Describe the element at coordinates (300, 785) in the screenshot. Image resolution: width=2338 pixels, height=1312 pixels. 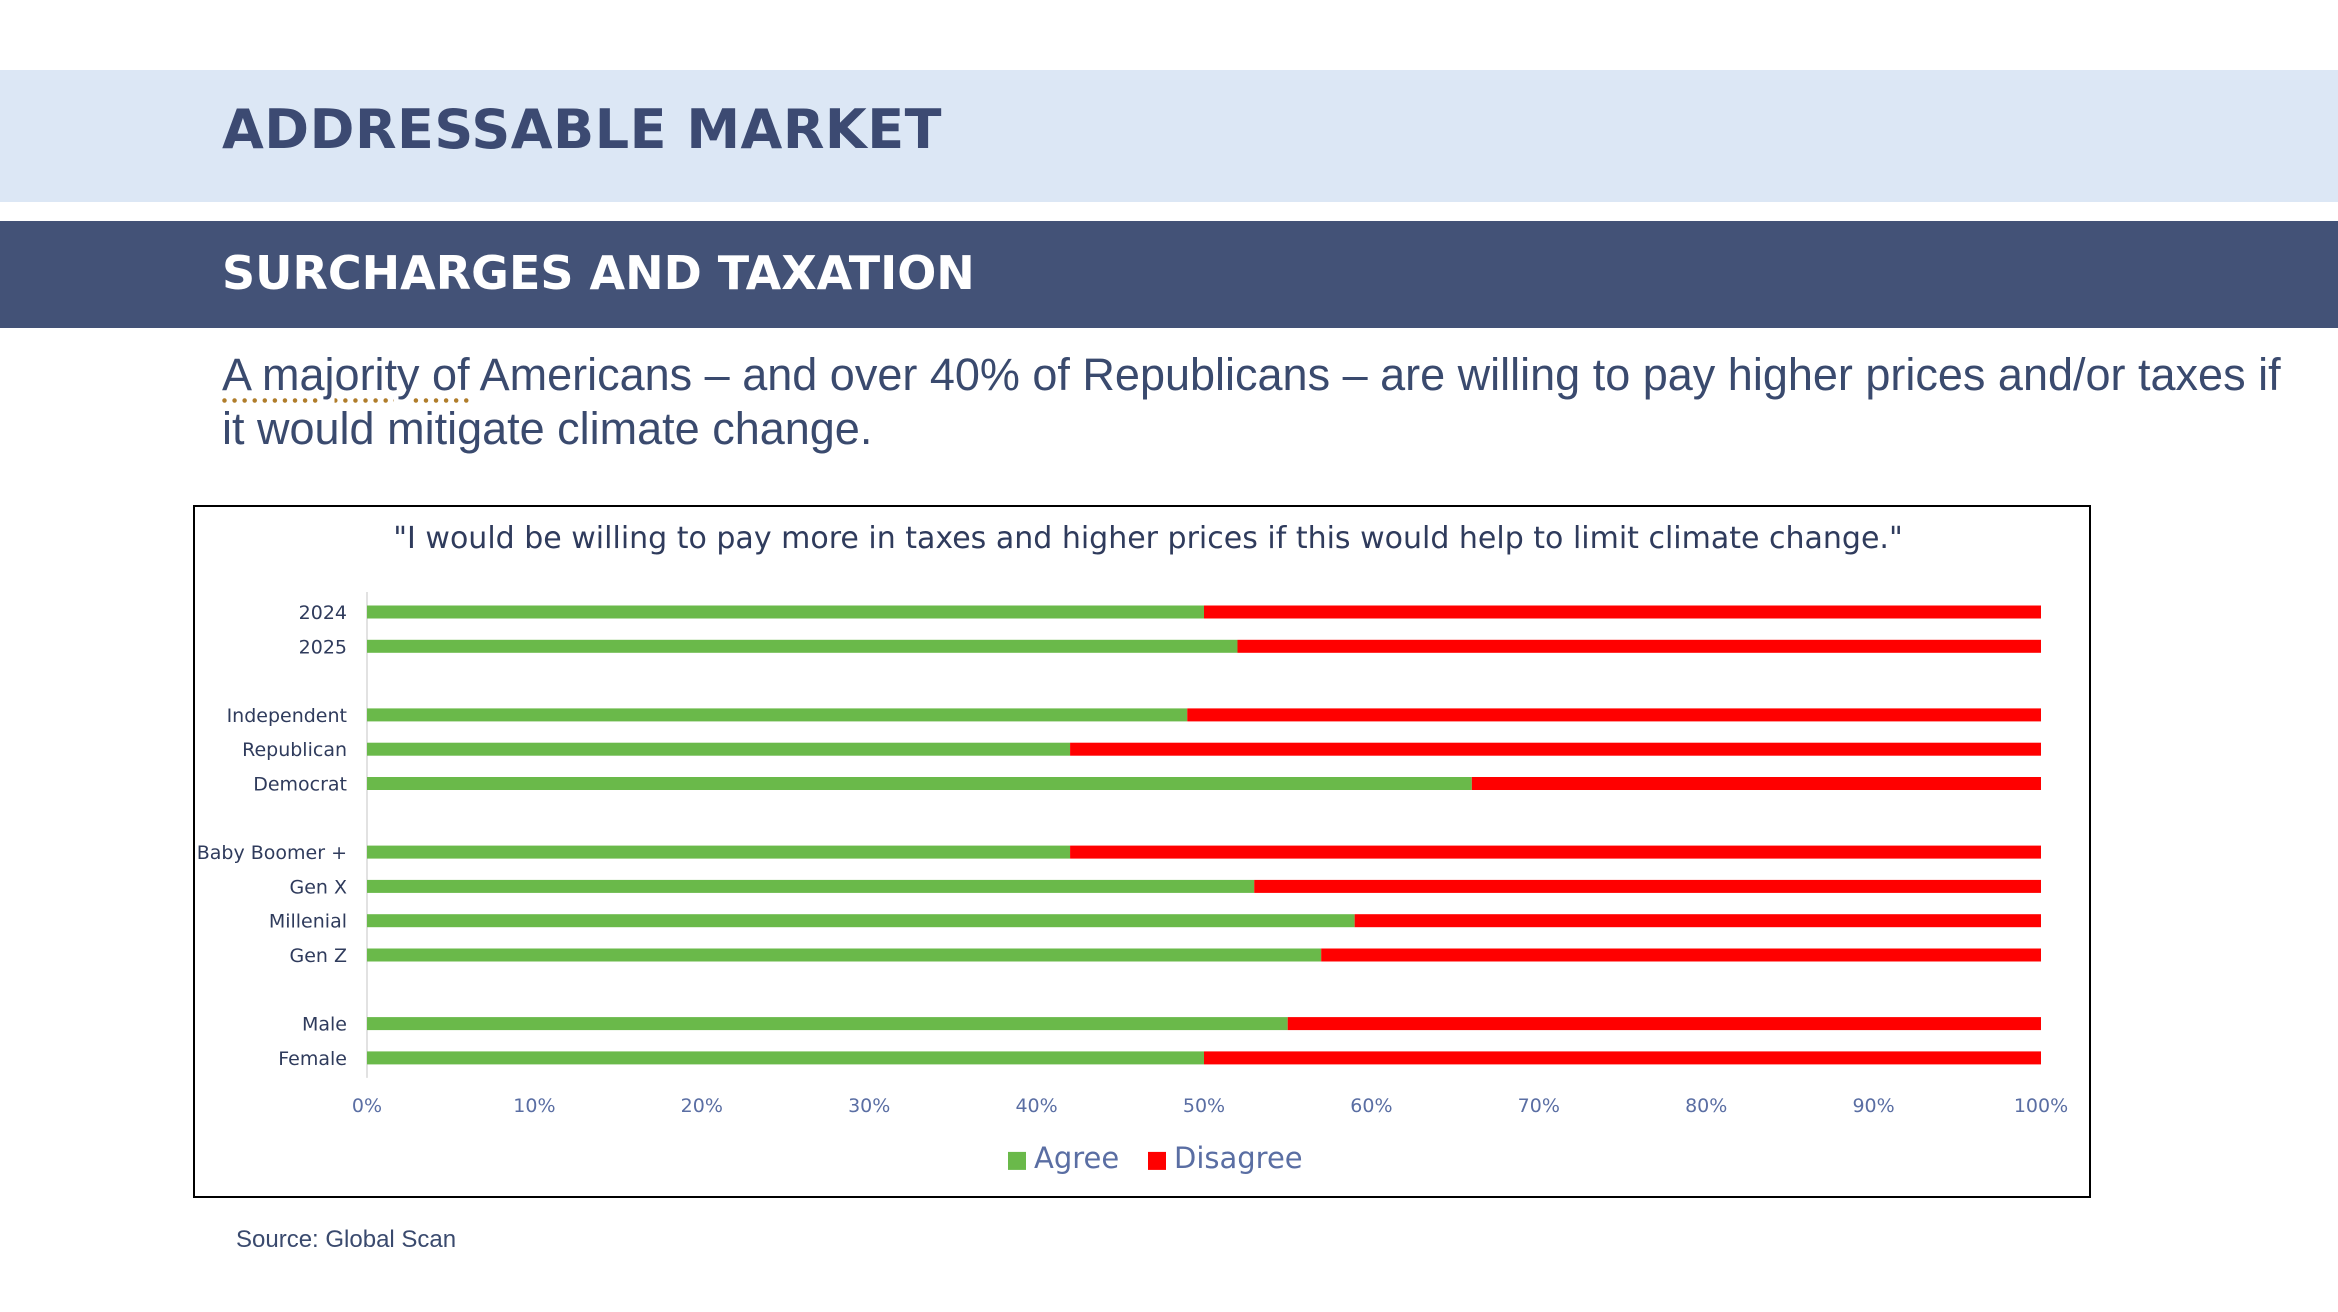
I see `category-label: Democrat` at that location.